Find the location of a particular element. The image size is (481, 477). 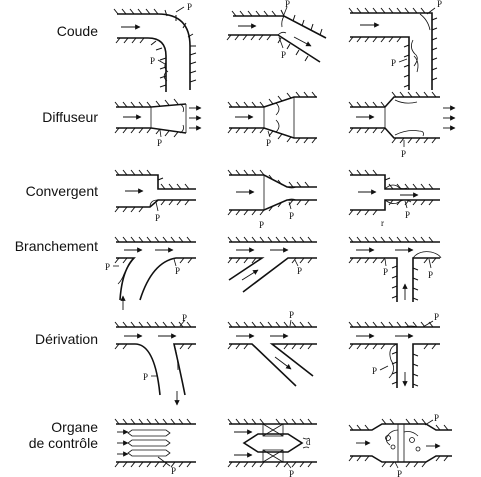

organe-3-p-upper: P is located at coordinates (436, 418).